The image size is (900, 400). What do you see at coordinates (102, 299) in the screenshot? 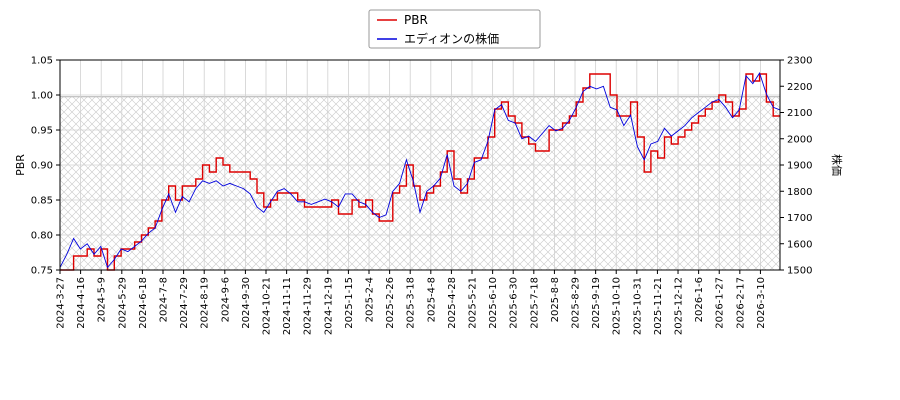
I see `x-tick-label: 2024-5-9` at bounding box center [102, 299].